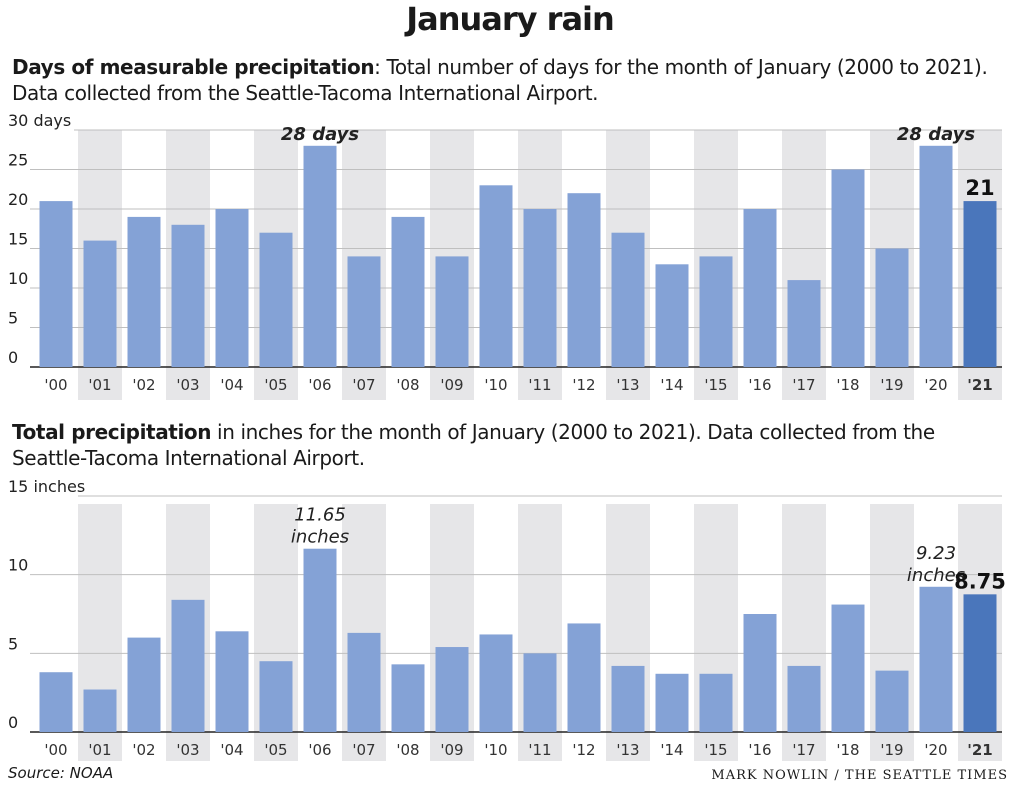  I want to click on days-category-label: '05, so click(275, 385).